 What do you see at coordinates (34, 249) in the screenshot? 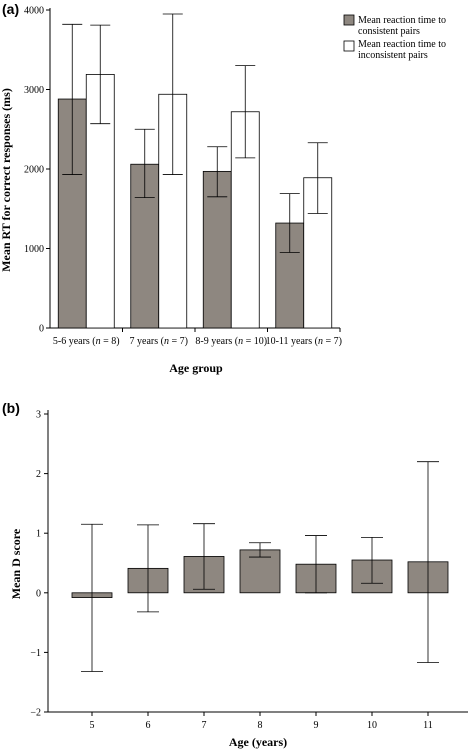
I see `y-tick-label: 1000` at bounding box center [34, 249].